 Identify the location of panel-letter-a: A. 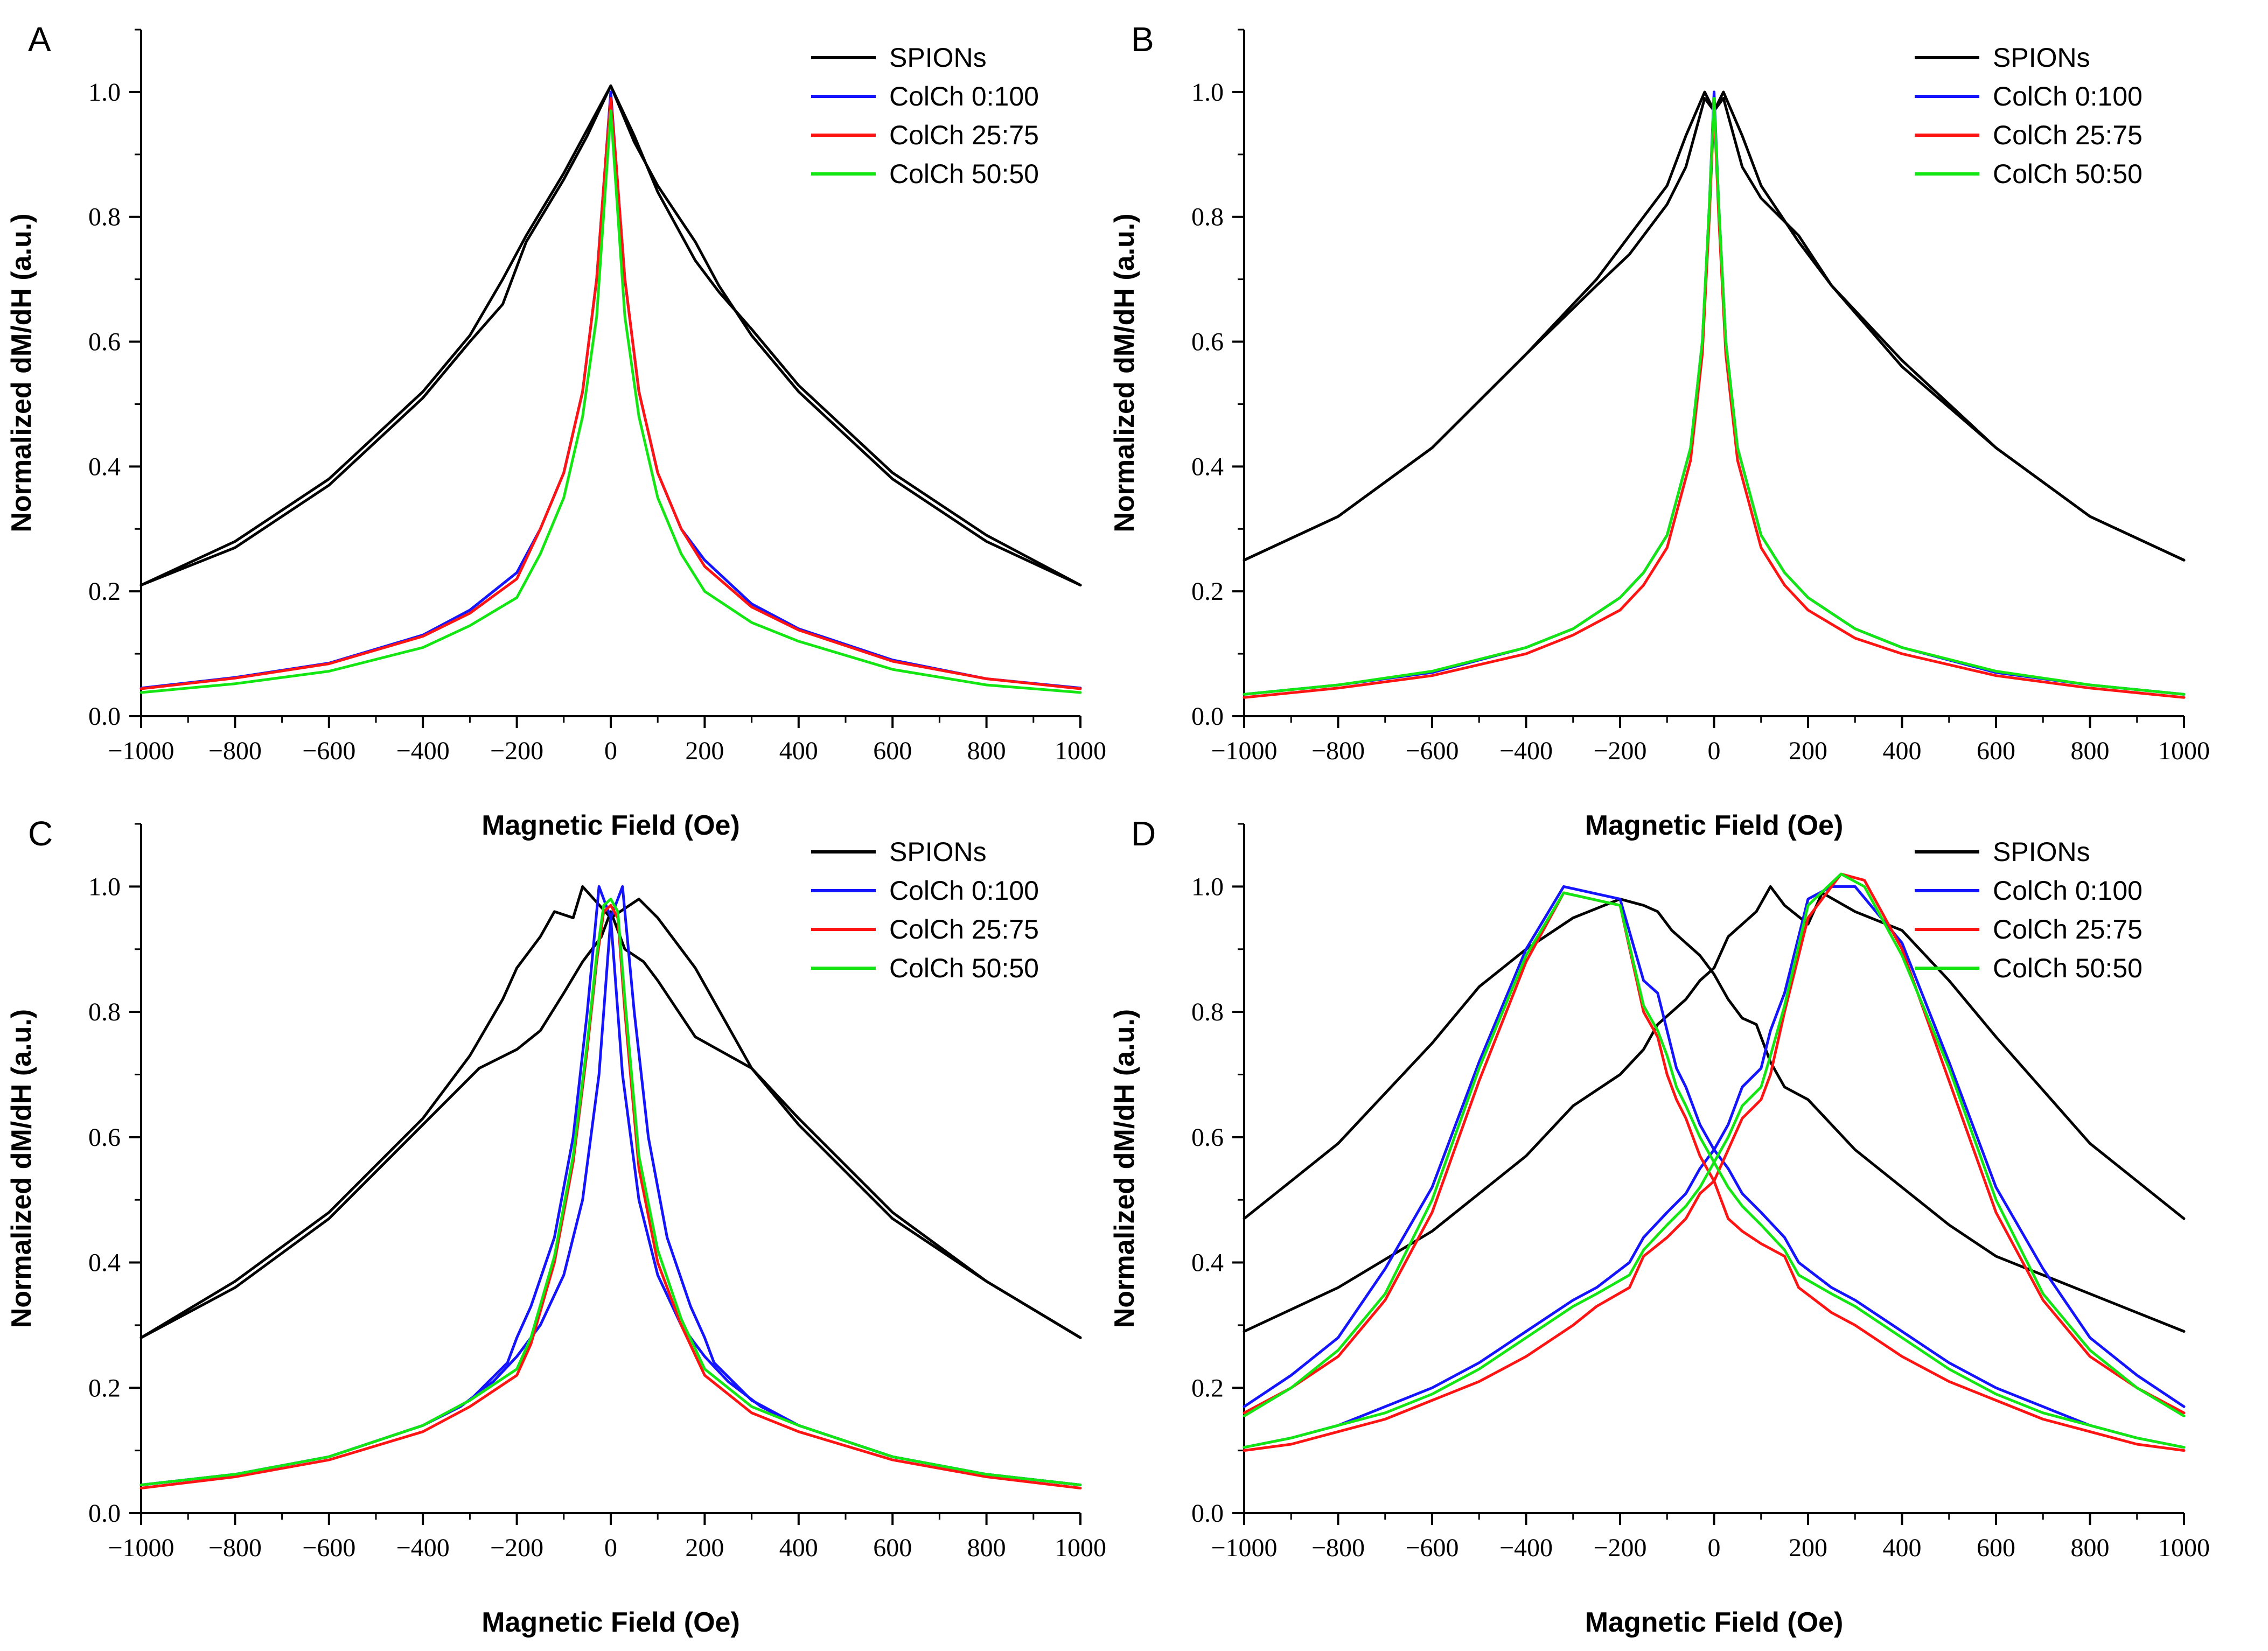
(39, 40).